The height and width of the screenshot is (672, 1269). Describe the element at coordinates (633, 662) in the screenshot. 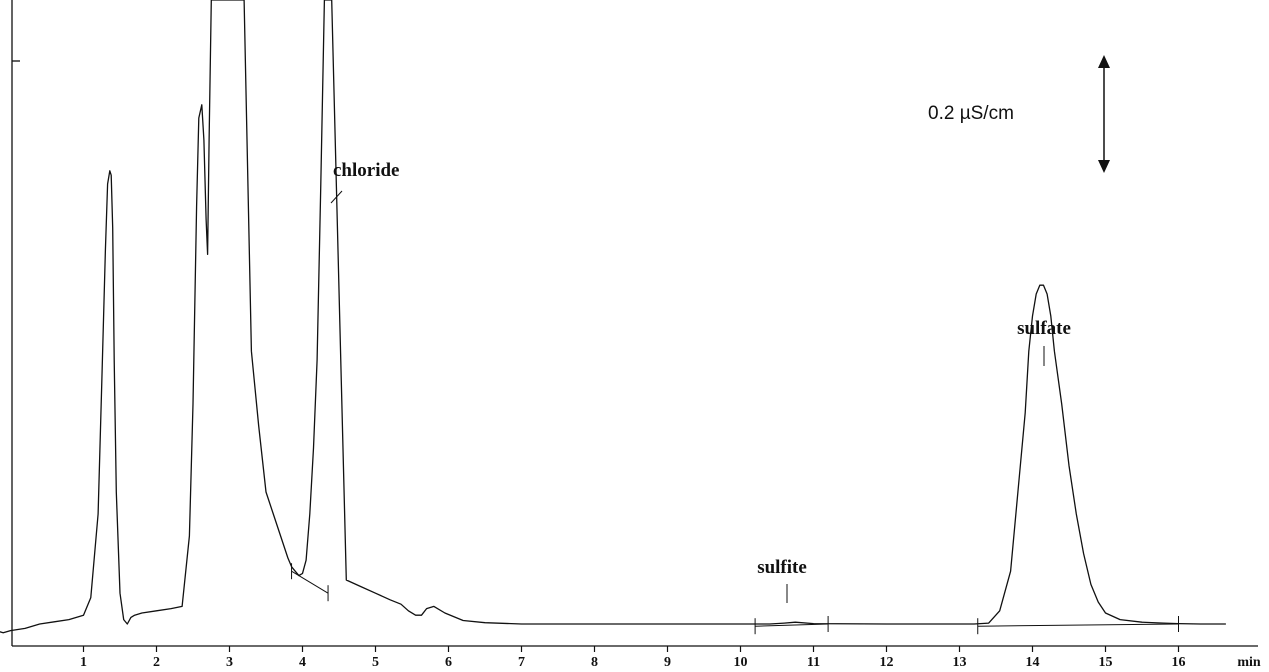

I see `x-axis-tick-labels: 1 2 3 4 5 6 7 8 9 10 11 12 13 14 15 16` at that location.